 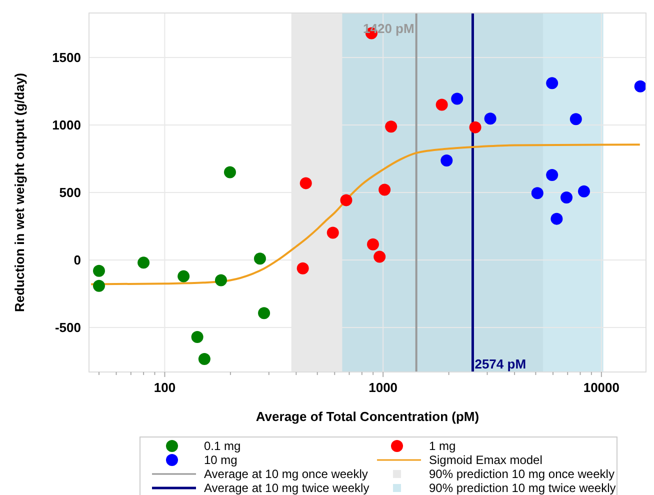 What do you see at coordinates (221, 460) in the screenshot?
I see `legend-label: 10 mg` at bounding box center [221, 460].